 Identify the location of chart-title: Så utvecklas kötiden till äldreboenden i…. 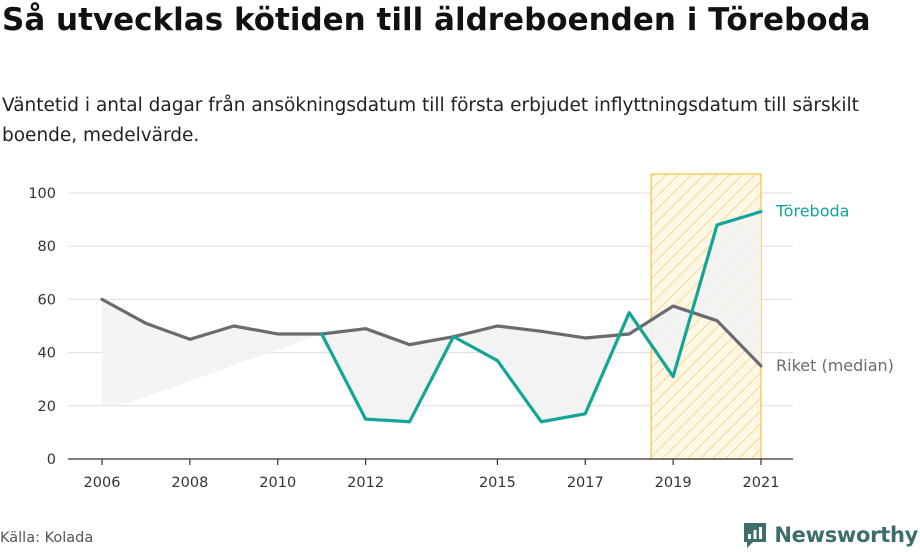
(436, 20).